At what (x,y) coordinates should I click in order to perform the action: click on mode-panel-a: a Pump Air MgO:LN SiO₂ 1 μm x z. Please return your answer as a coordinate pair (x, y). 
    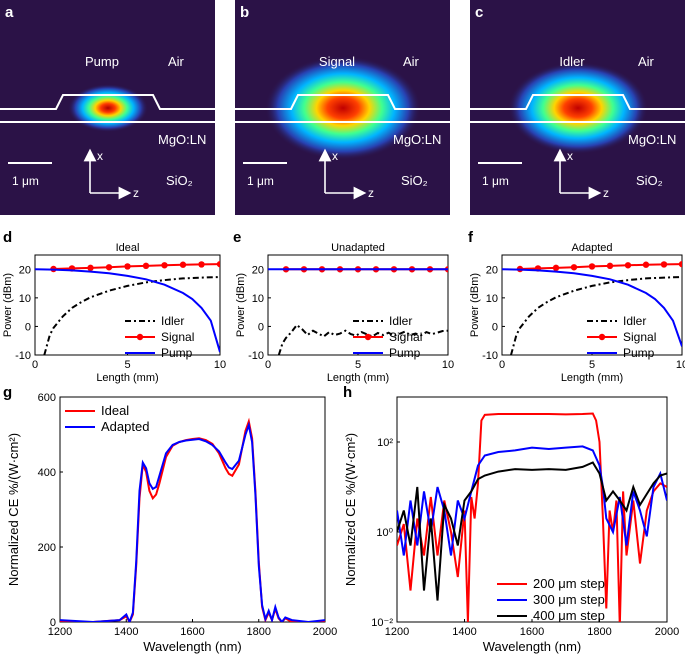
    Looking at the image, I should click on (107, 107).